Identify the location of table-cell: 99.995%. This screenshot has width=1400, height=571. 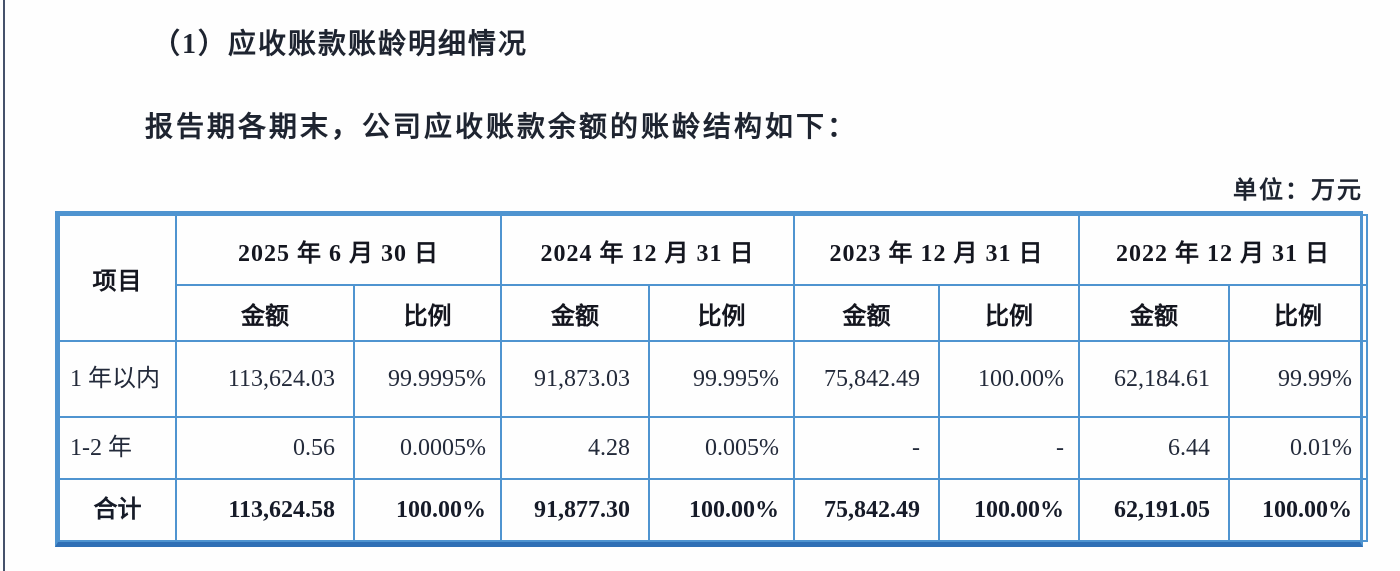
(721, 379).